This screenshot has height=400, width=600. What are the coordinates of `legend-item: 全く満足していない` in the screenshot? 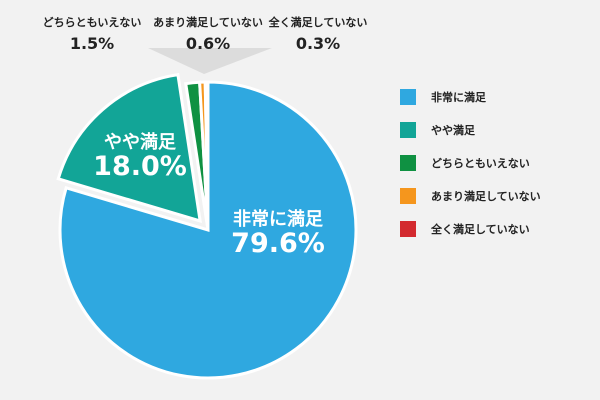 It's located at (470, 228).